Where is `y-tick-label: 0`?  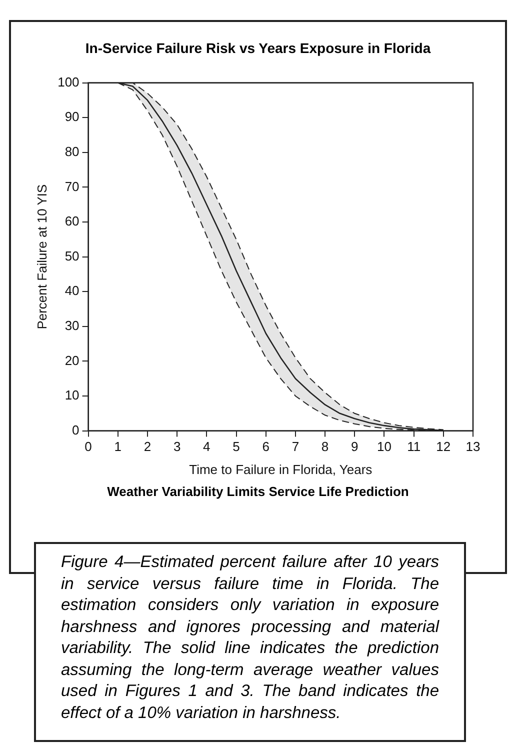 y-tick-label: 0 is located at coordinates (76, 430).